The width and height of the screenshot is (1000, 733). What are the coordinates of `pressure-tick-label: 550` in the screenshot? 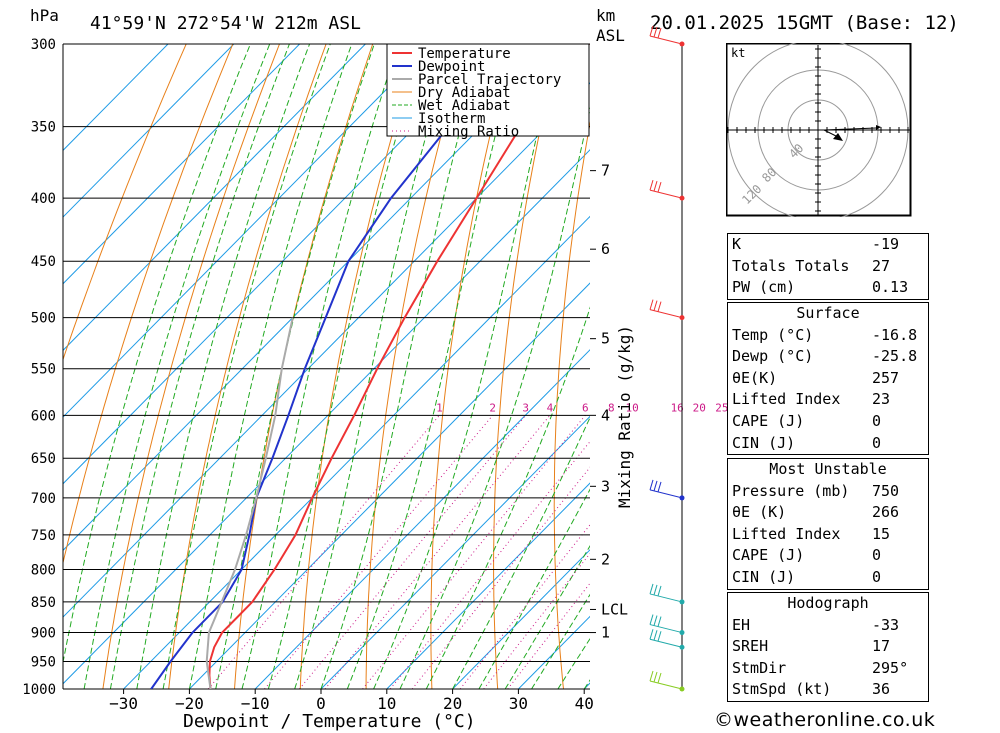 It's located at (43, 370).